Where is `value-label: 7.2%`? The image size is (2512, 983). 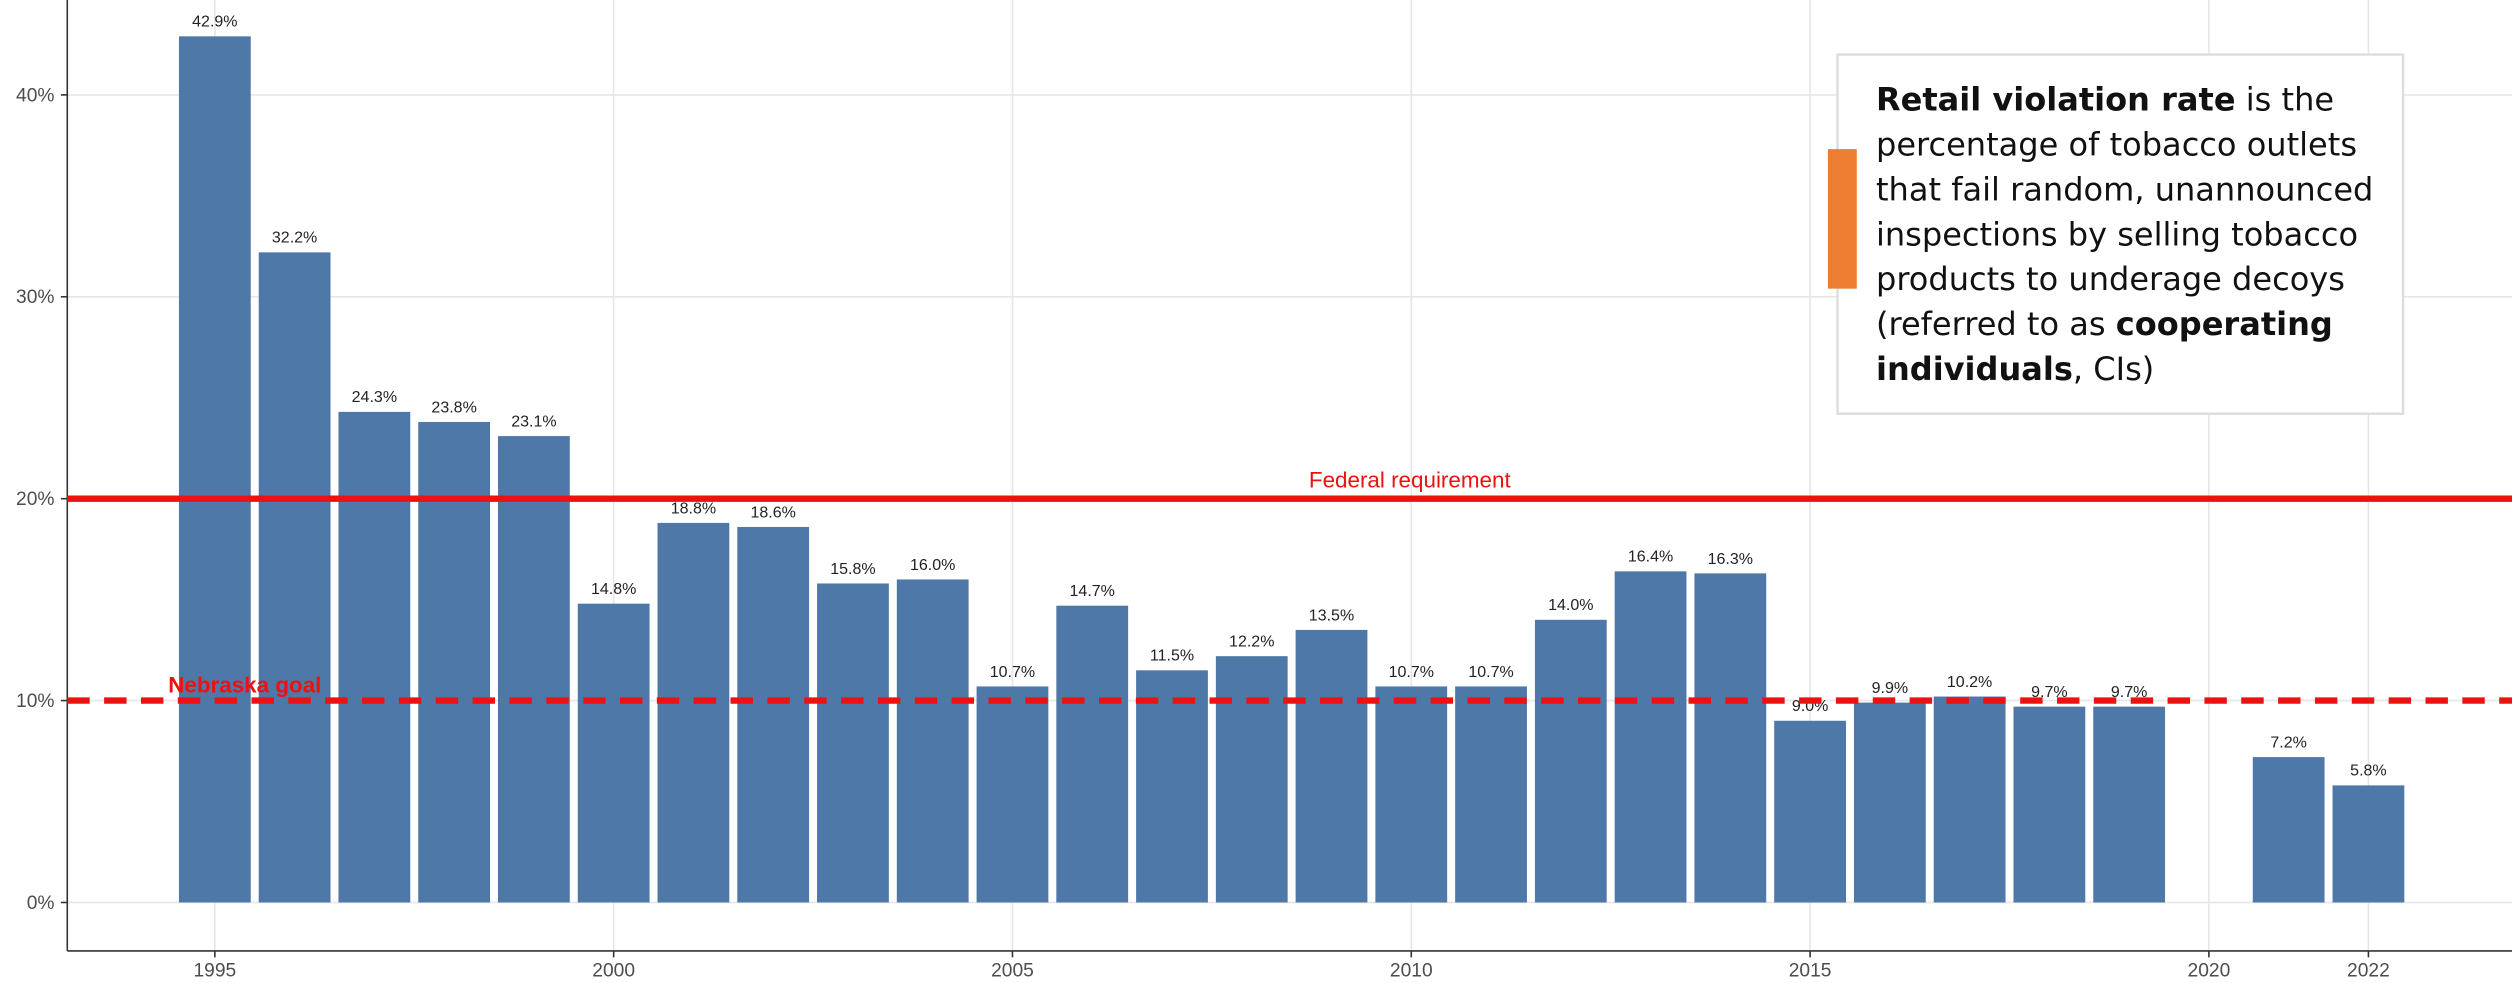
value-label: 7.2% is located at coordinates (2288, 742).